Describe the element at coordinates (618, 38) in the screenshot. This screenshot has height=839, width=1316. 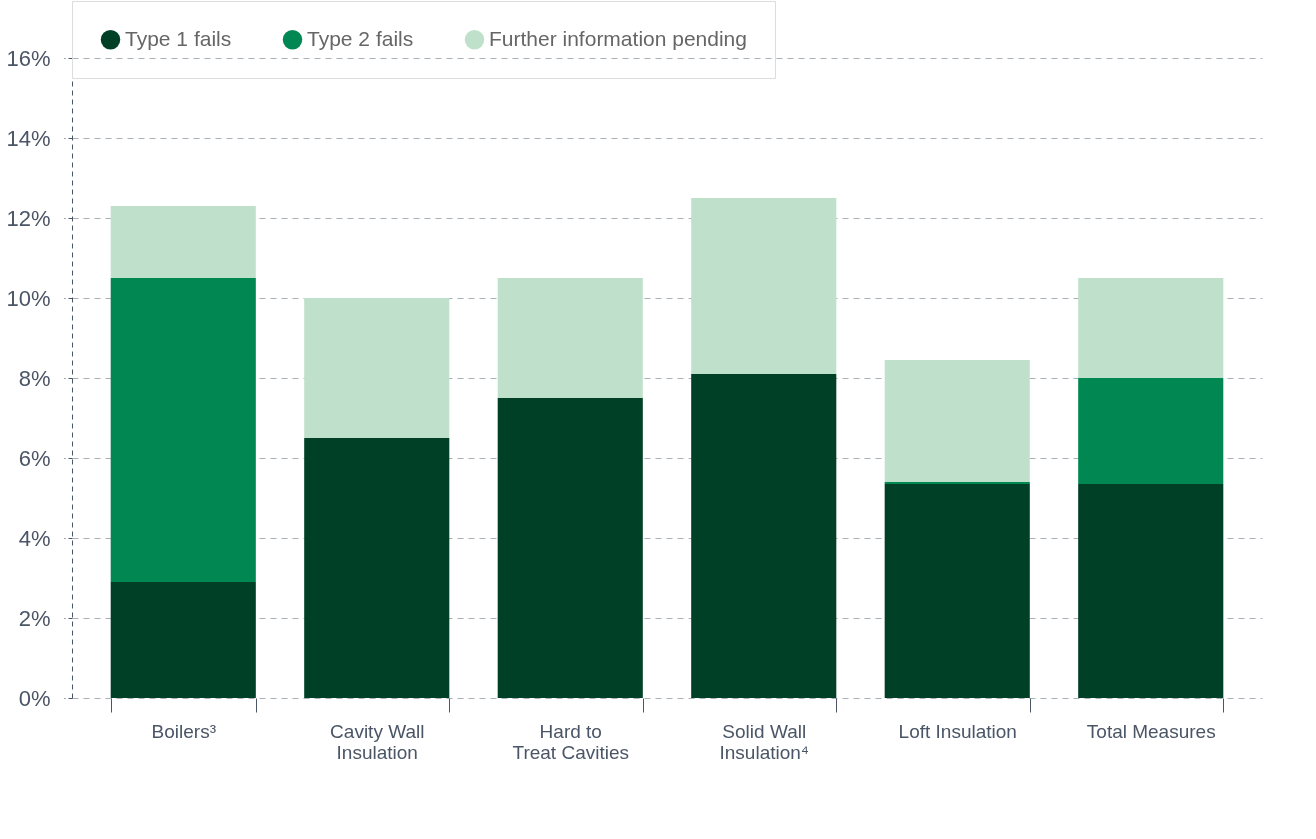
I see `legend-label: Further information pending` at that location.